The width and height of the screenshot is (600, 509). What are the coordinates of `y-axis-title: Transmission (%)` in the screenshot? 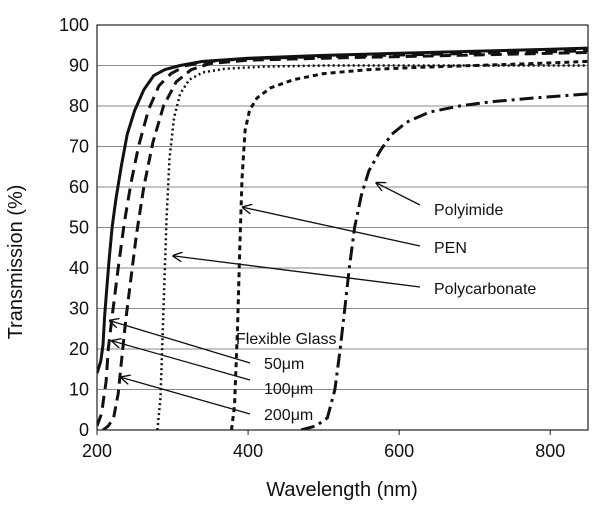 It's located at (16, 262).